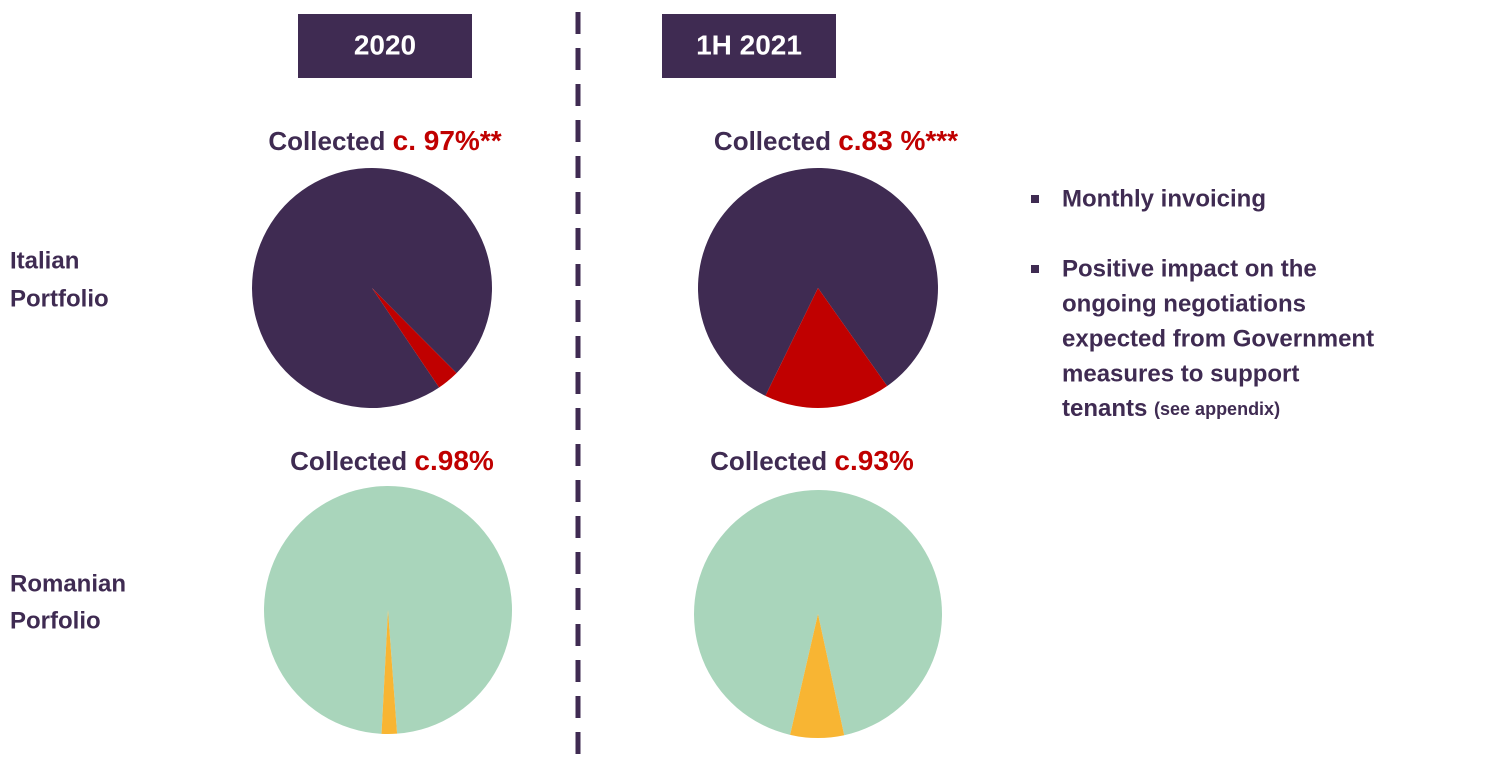  Describe the element at coordinates (873, 460) in the screenshot. I see `pie-title-highlight: c.93%` at that location.